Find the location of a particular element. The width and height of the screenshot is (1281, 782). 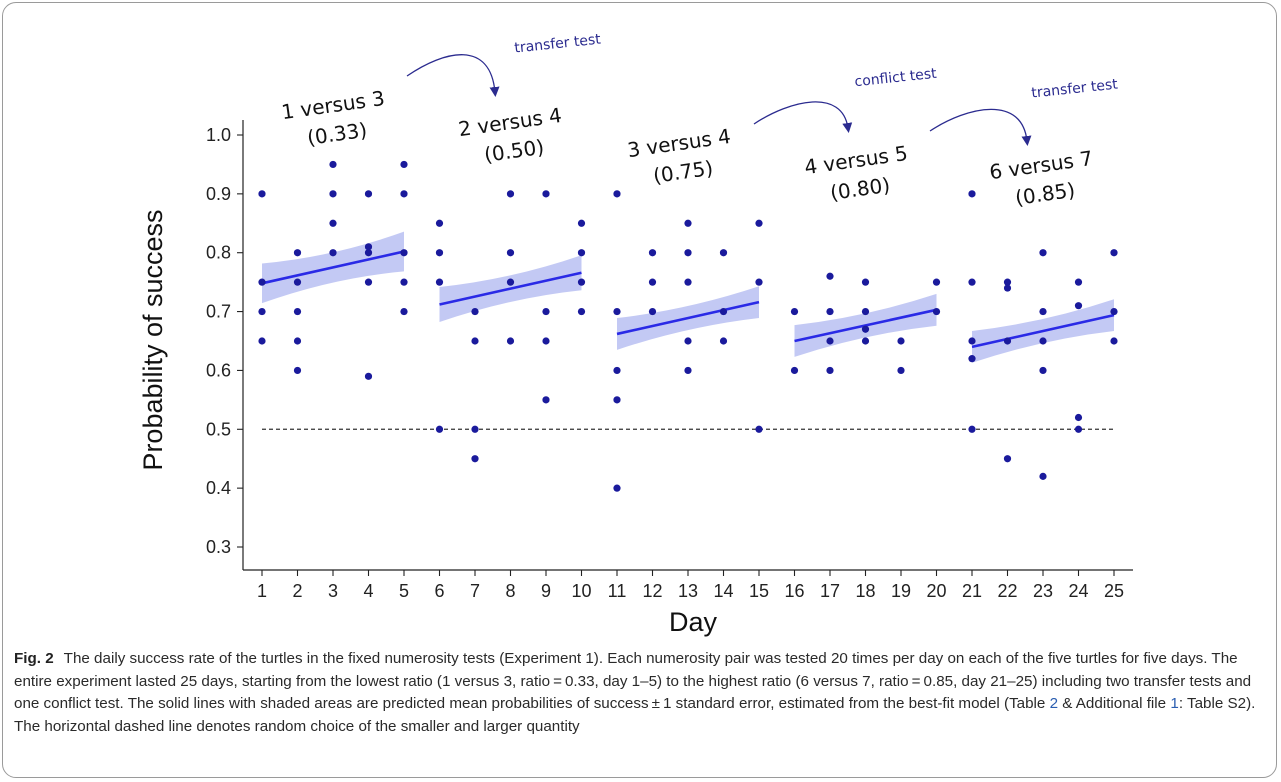

x-tick-label: 24 is located at coordinates (1078, 591).